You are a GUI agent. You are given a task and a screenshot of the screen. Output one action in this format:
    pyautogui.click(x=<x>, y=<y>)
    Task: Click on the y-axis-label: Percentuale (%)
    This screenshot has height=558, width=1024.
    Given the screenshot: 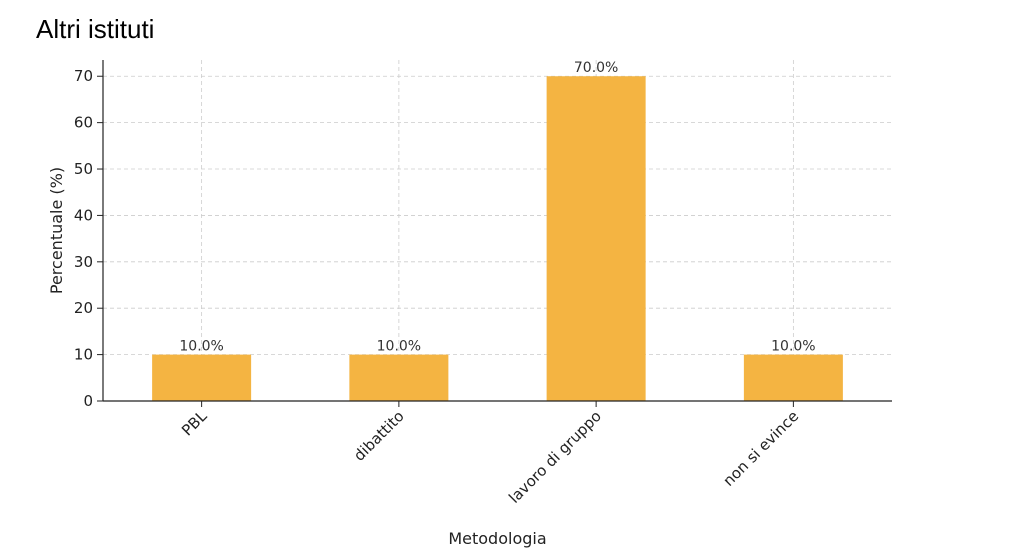 What is the action you would take?
    pyautogui.click(x=56, y=230)
    